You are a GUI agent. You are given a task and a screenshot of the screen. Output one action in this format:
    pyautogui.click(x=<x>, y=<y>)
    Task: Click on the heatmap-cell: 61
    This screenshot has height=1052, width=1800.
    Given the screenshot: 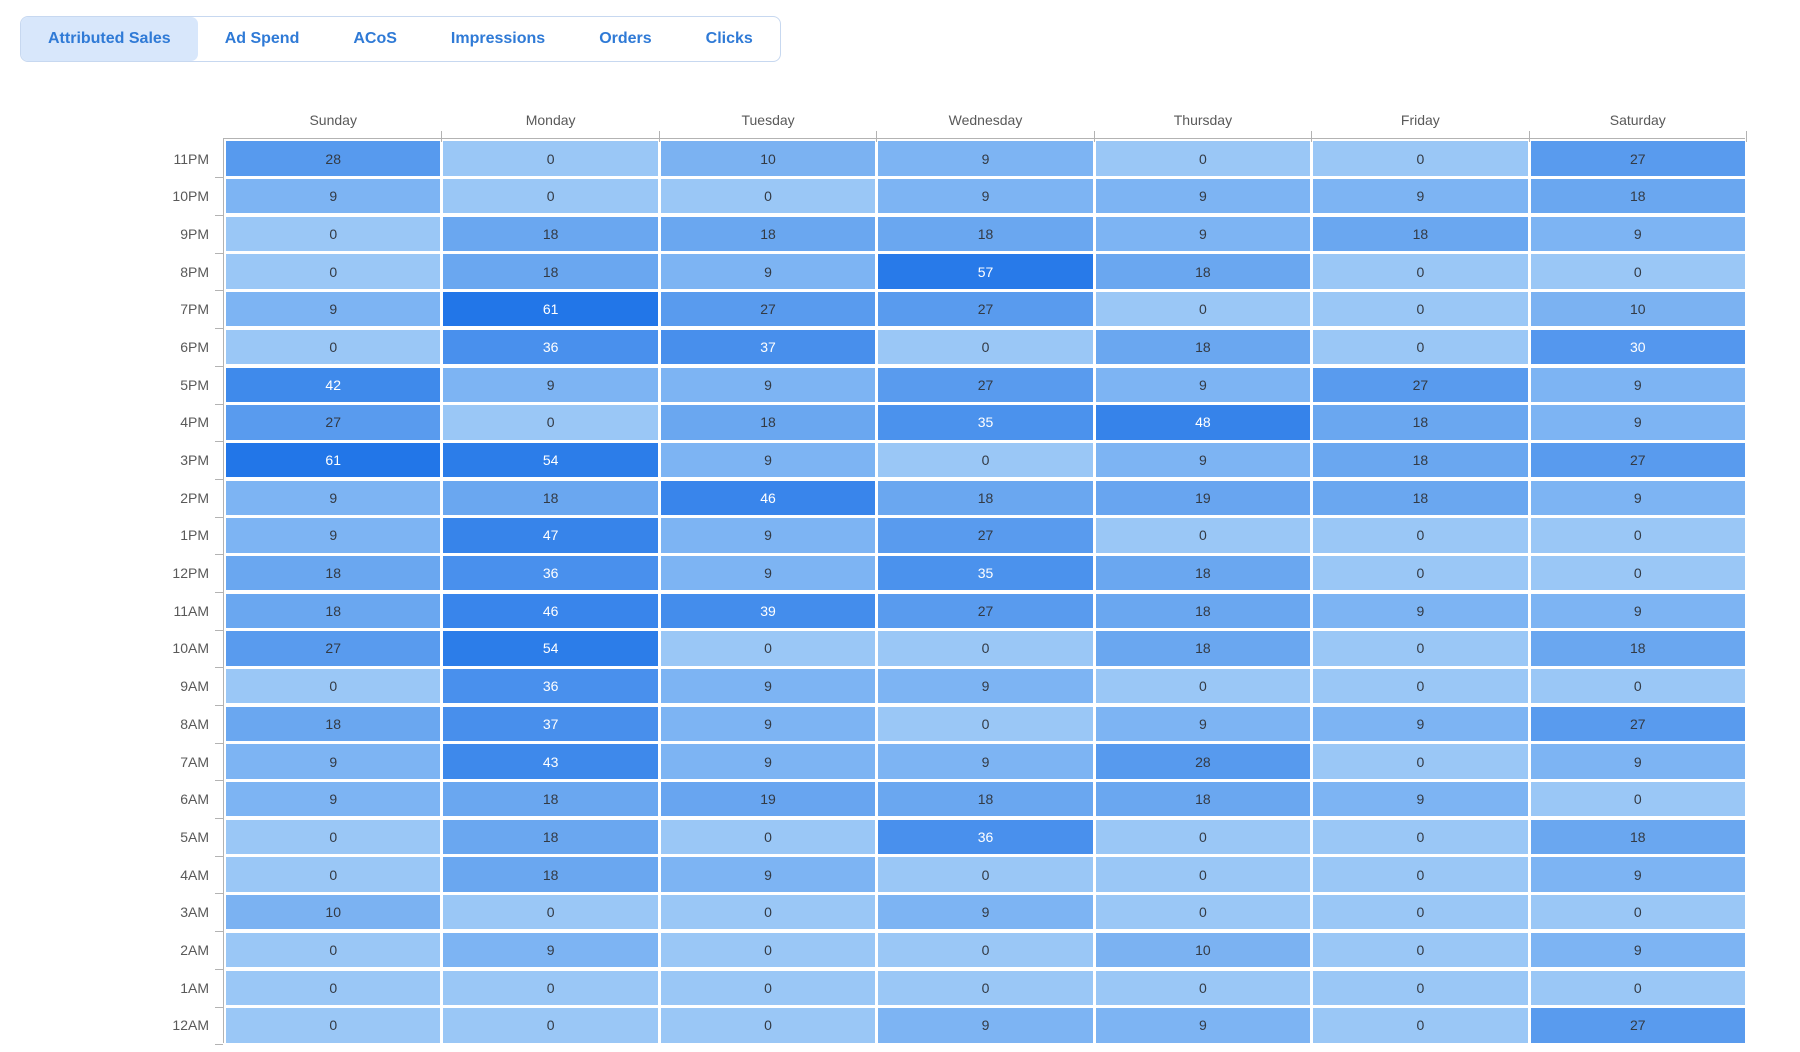 What is the action you would take?
    pyautogui.click(x=550, y=309)
    